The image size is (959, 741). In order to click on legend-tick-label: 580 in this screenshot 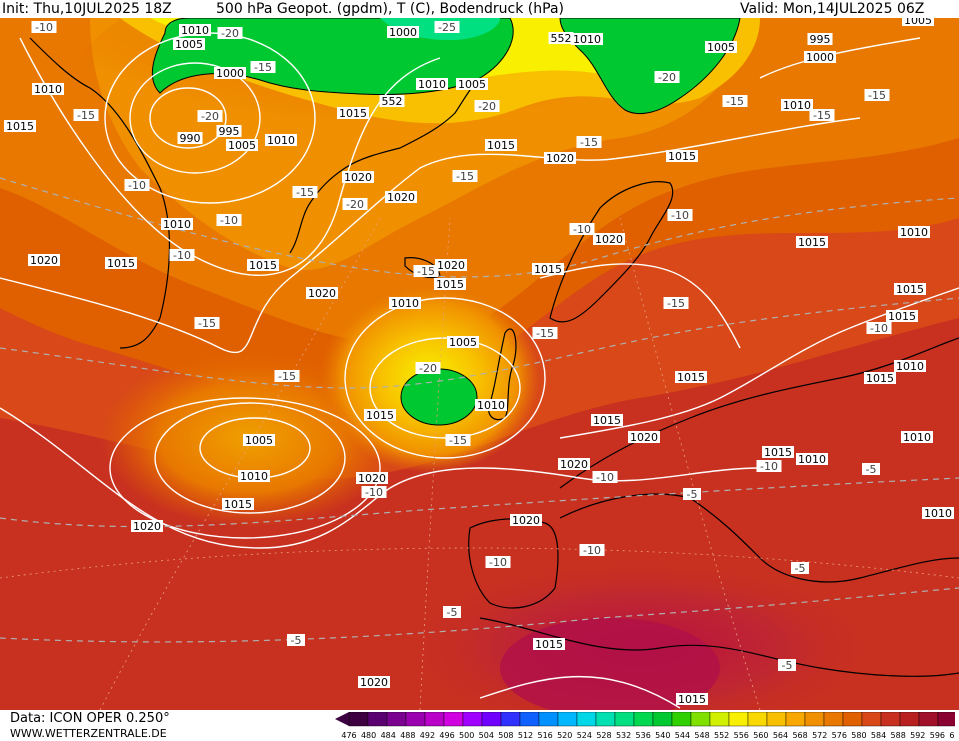, I will do `click(858, 735)`.